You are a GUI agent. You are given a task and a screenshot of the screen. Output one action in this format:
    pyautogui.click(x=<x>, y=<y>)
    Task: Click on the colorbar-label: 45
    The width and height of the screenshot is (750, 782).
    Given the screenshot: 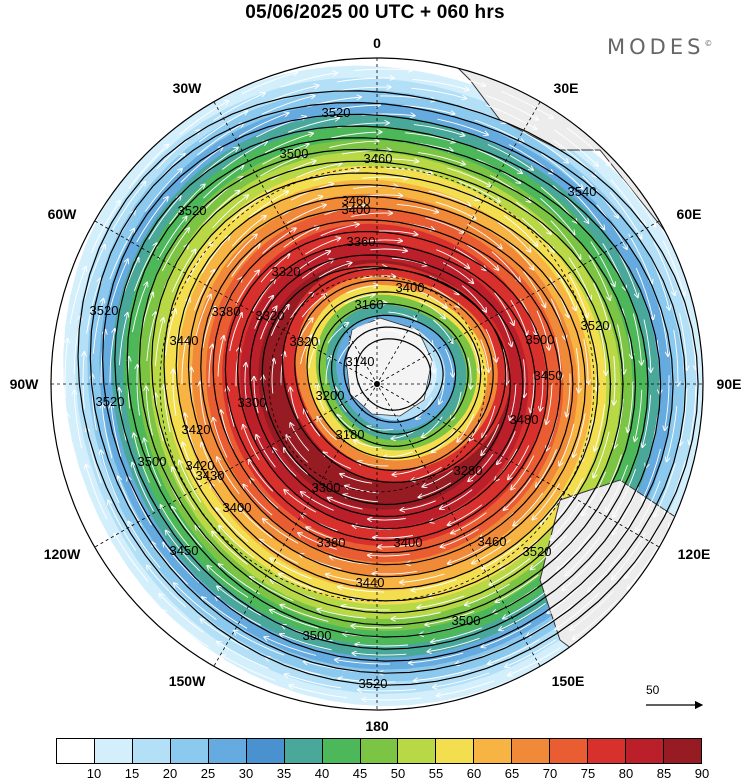 What is the action you would take?
    pyautogui.click(x=360, y=773)
    